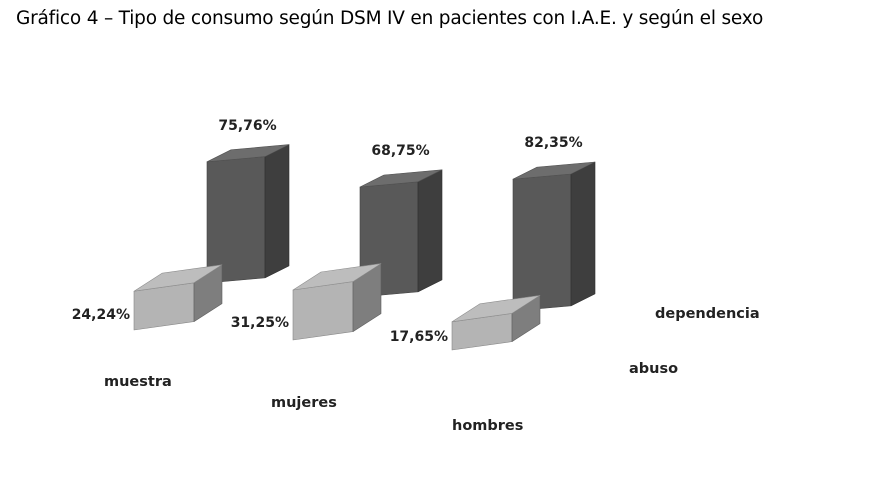 The height and width of the screenshot is (490, 889). I want to click on bar-abuso-mujeres, so click(337, 302).